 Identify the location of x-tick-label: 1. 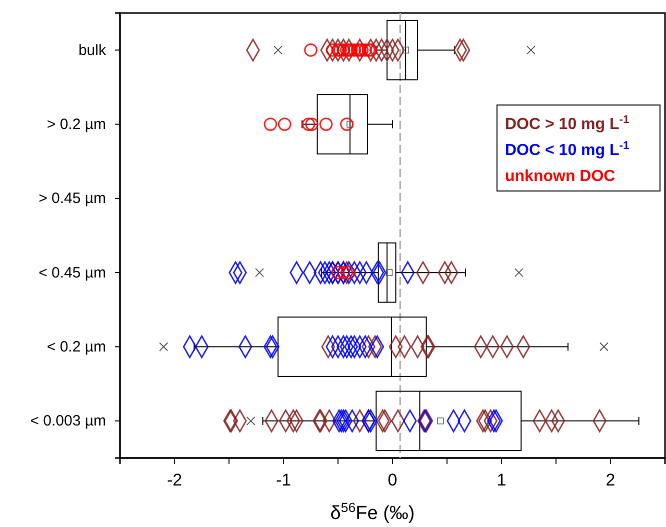
(501, 480).